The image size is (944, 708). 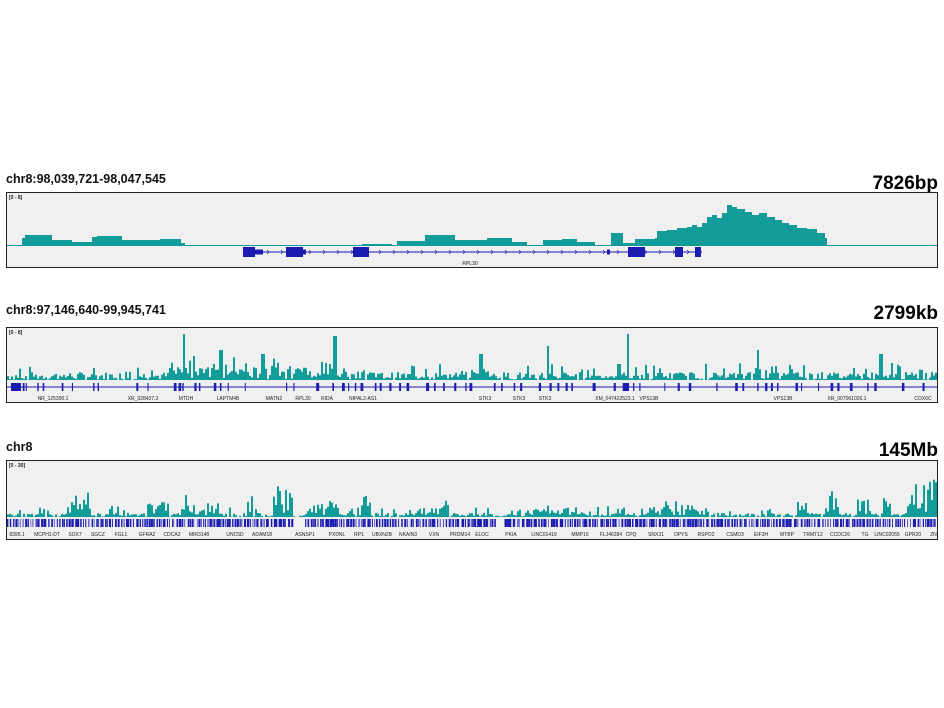 I want to click on gene-label: TG, so click(x=865, y=535).